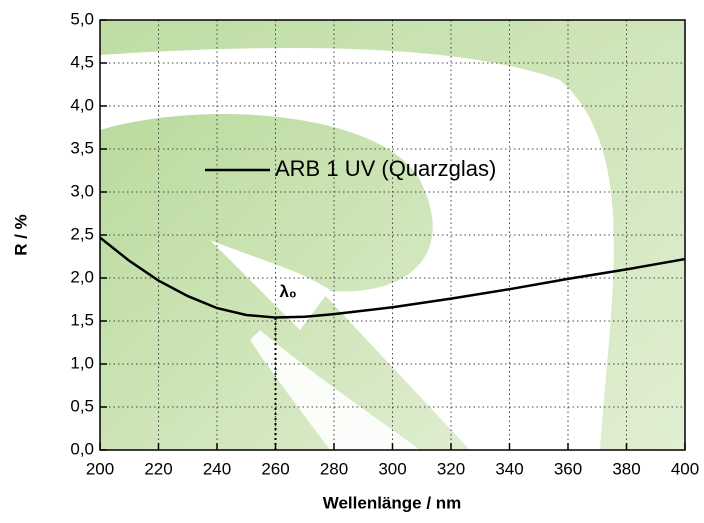 Image resolution: width=704 pixels, height=523 pixels. I want to click on y-tick-label: 3,5, so click(82, 147).